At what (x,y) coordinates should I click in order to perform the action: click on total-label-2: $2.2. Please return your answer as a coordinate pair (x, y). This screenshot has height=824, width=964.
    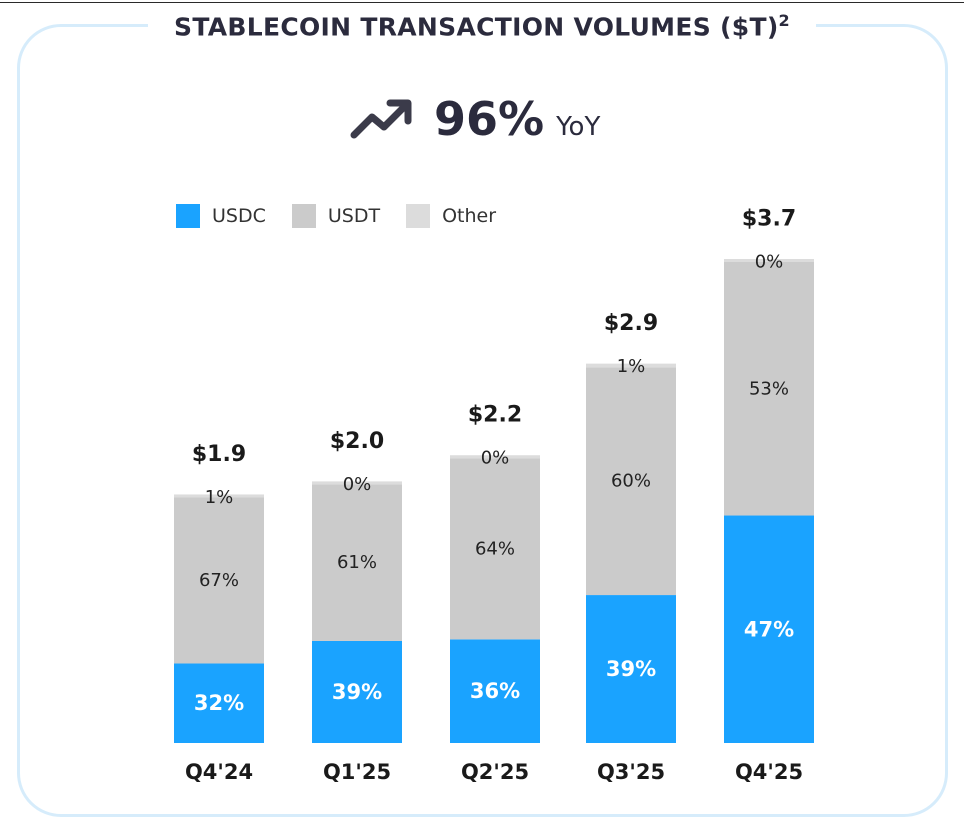
    Looking at the image, I should click on (495, 415).